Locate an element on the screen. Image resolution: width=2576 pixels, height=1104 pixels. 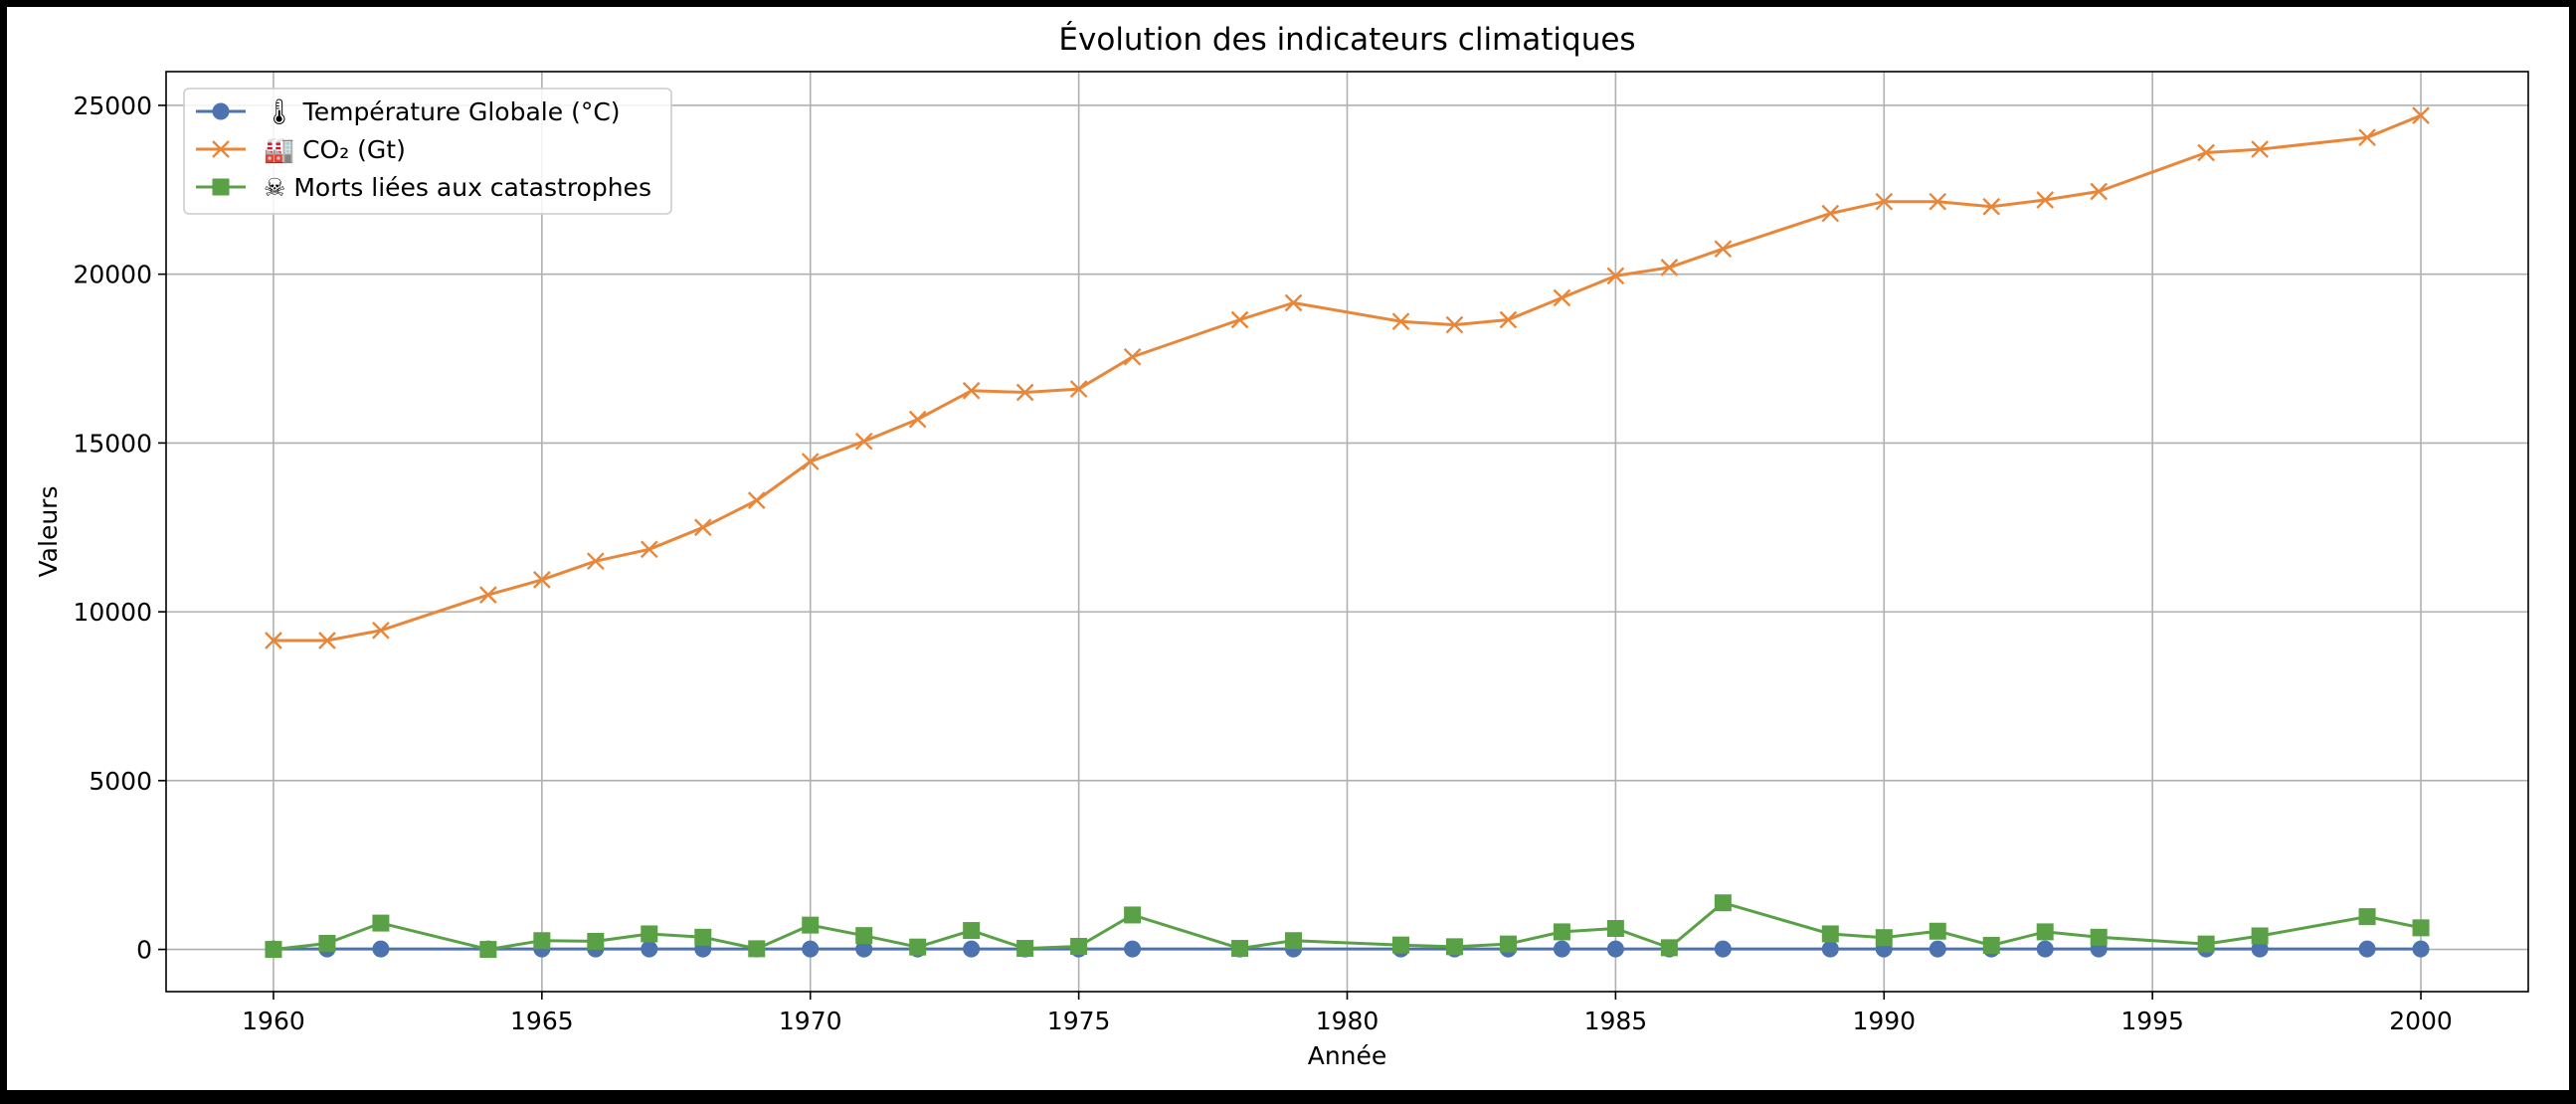
y-tick-label: 20000 is located at coordinates (112, 275).